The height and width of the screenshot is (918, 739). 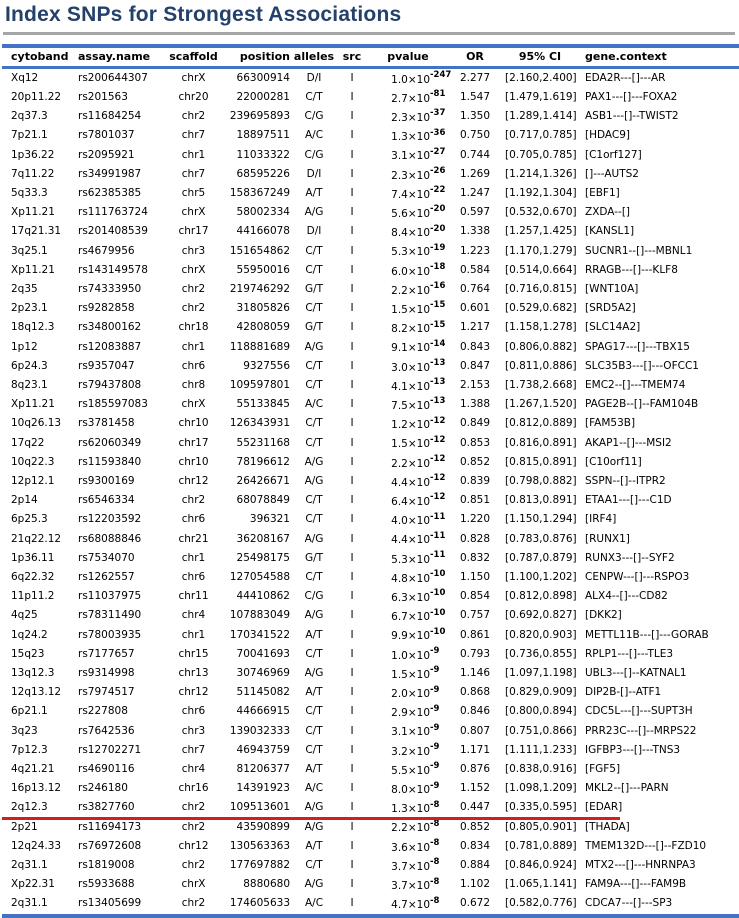 I want to click on or-cell: 0.846, so click(x=475, y=711).